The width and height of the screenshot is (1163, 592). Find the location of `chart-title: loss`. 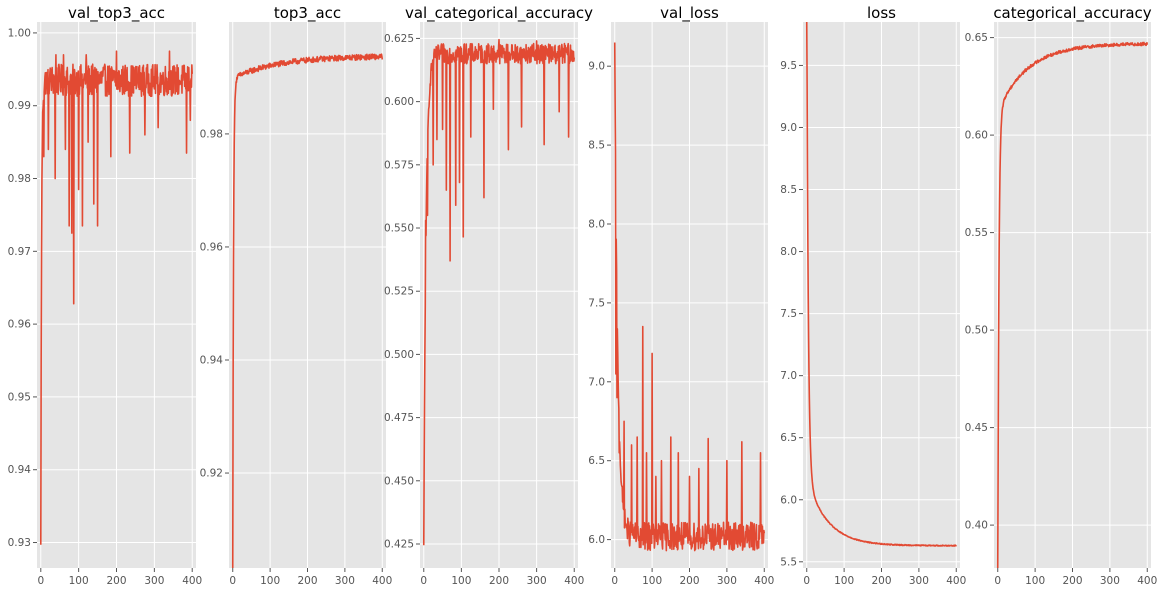

chart-title: loss is located at coordinates (881, 13).